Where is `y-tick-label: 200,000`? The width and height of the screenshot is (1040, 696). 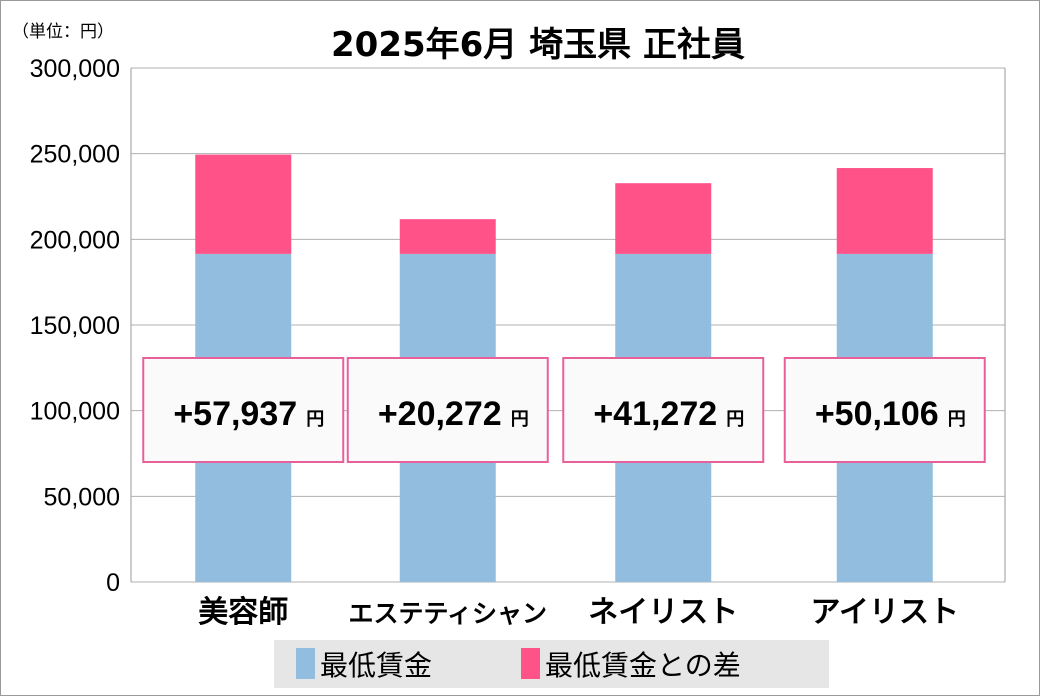 y-tick-label: 200,000 is located at coordinates (75, 240).